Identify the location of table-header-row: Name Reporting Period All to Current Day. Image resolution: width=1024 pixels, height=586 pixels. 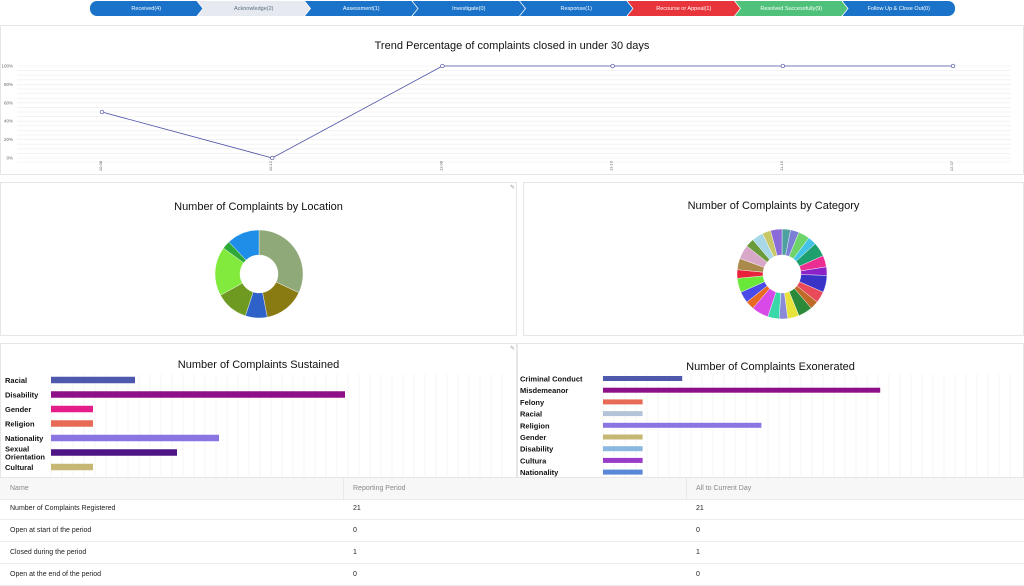
(512, 489).